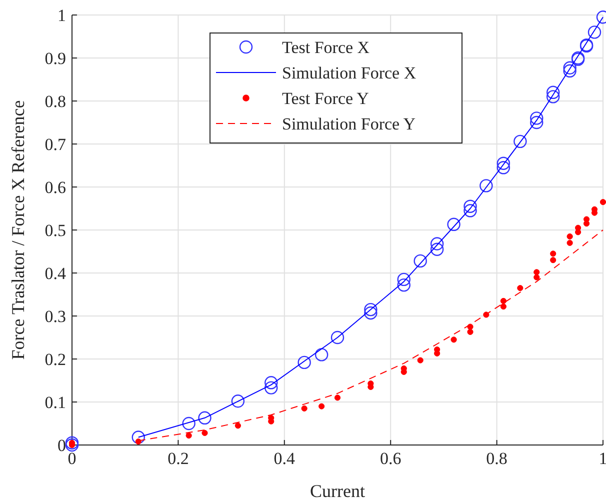 This screenshot has height=501, width=606. I want to click on legend-label: Test Force Y, so click(325, 98).